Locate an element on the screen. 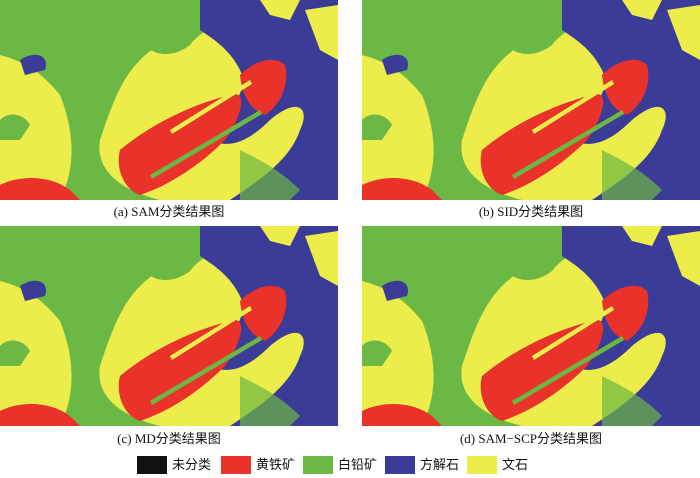 This screenshot has width=700, height=478. legend-label: 文石 is located at coordinates (515, 464).